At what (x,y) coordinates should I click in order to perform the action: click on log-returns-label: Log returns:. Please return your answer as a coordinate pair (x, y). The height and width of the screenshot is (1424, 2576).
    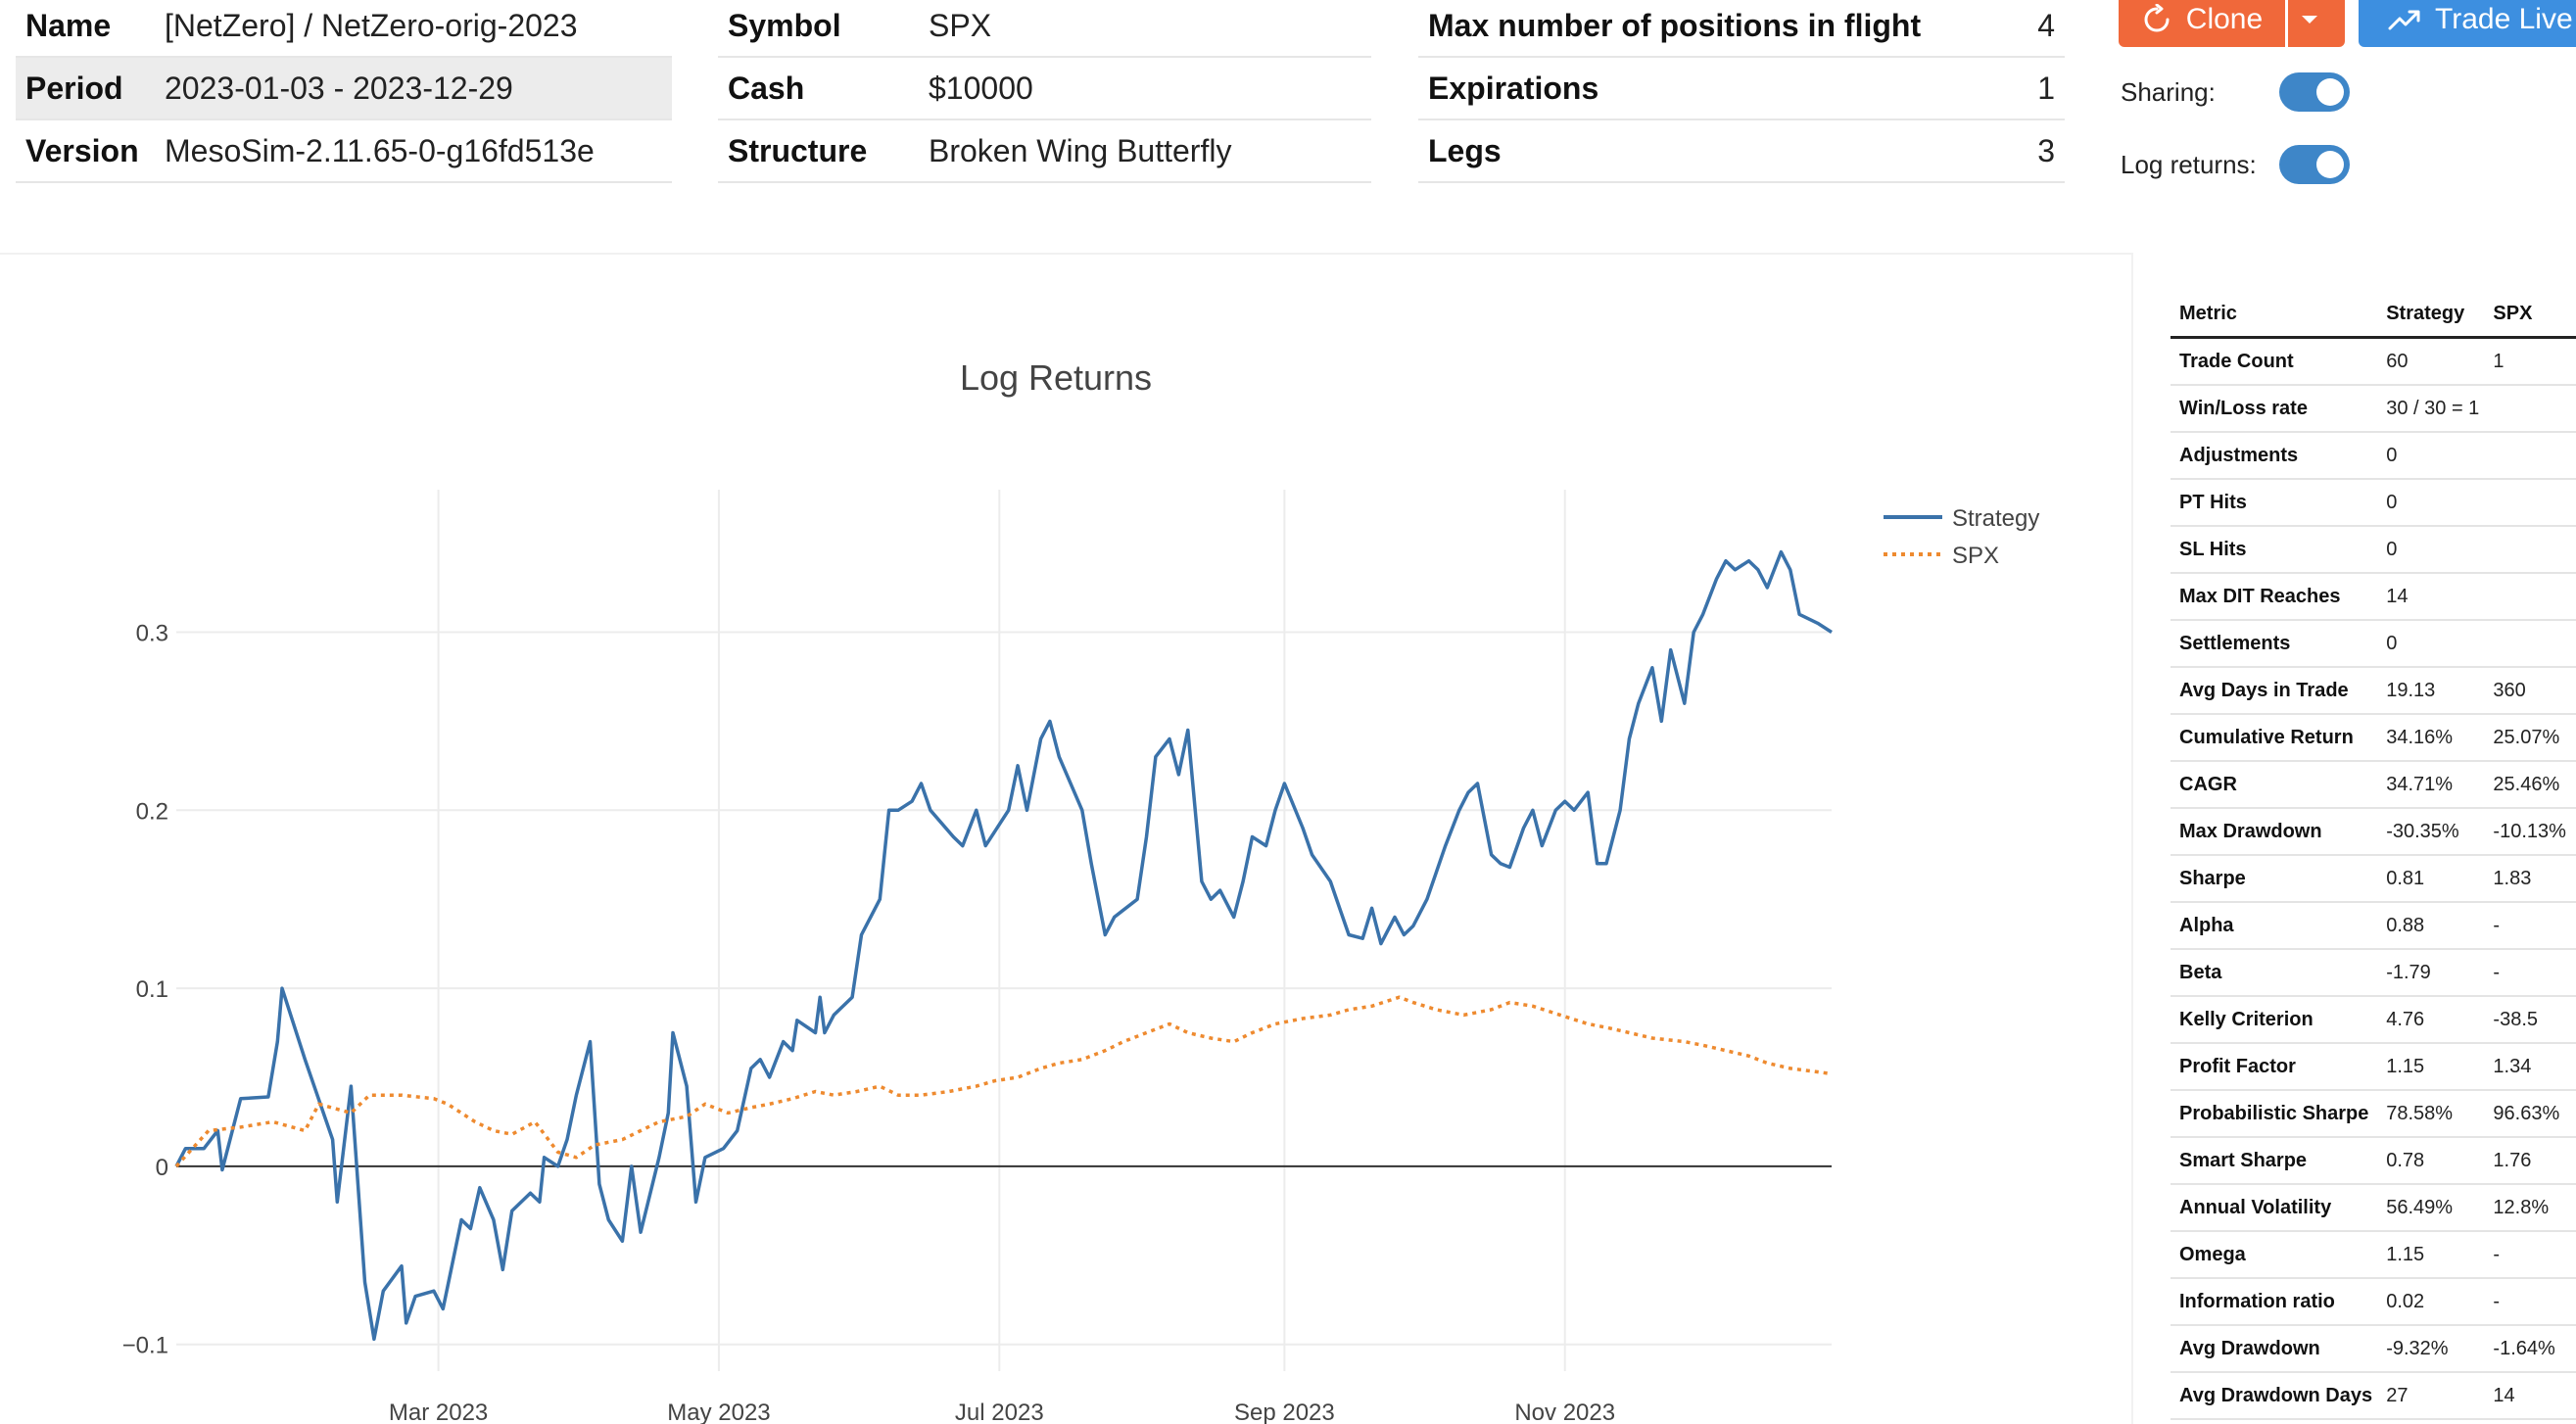
    Looking at the image, I should click on (2189, 164).